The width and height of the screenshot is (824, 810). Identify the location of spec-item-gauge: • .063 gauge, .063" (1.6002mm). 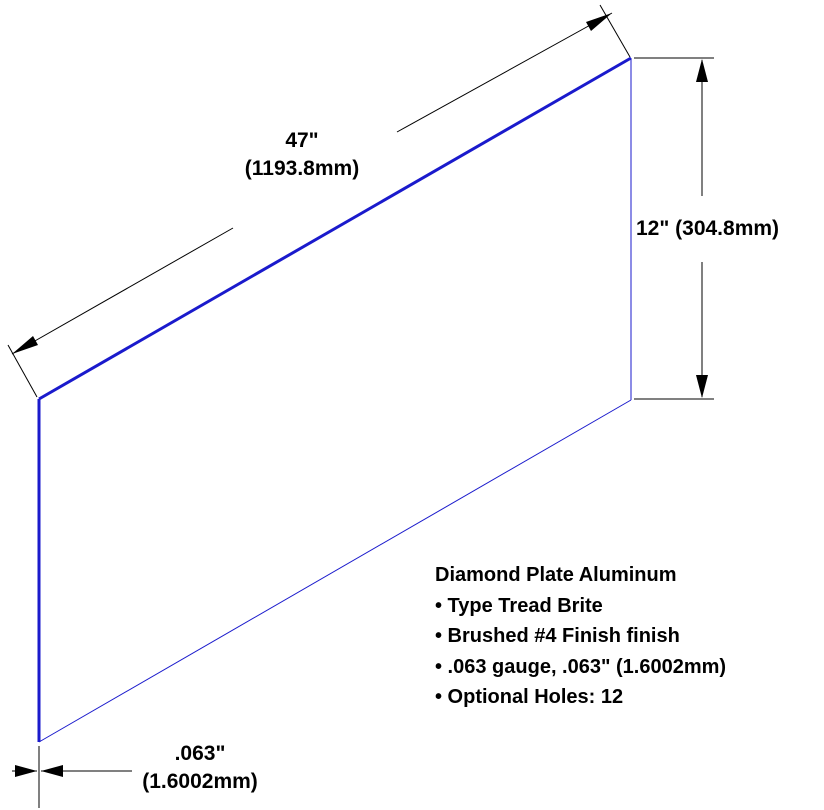
(581, 666).